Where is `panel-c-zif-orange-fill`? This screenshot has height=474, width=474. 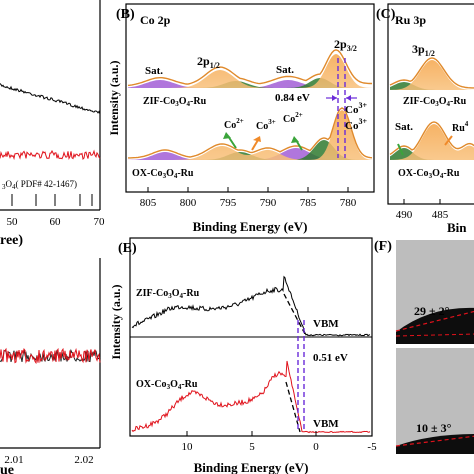
panel-c-zif-orange-fill is located at coordinates (432, 75).